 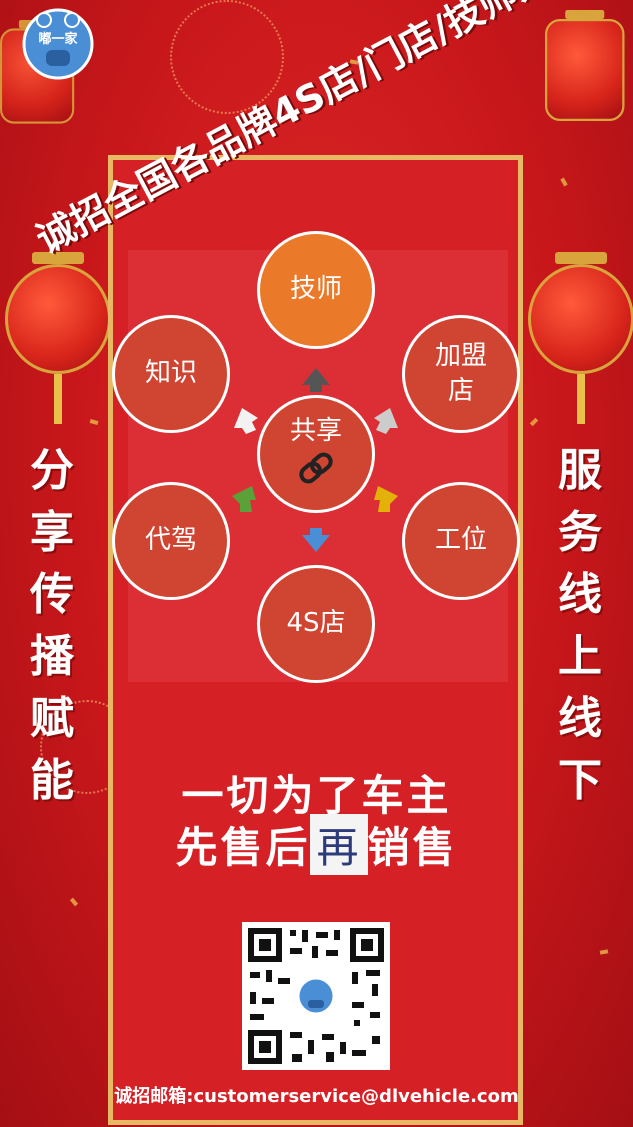 I want to click on node-label: 技师, so click(x=315, y=289).